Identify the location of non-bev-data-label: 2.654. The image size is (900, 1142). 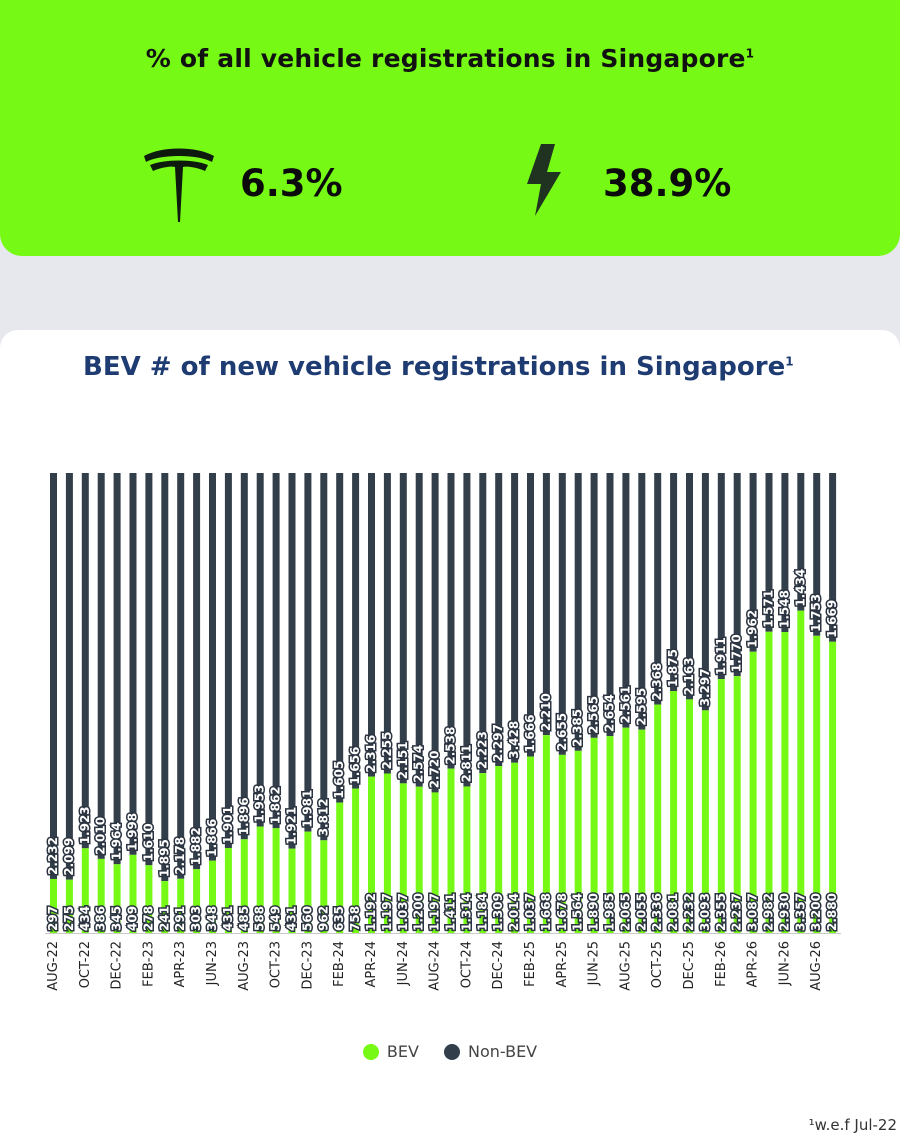
(610, 713).